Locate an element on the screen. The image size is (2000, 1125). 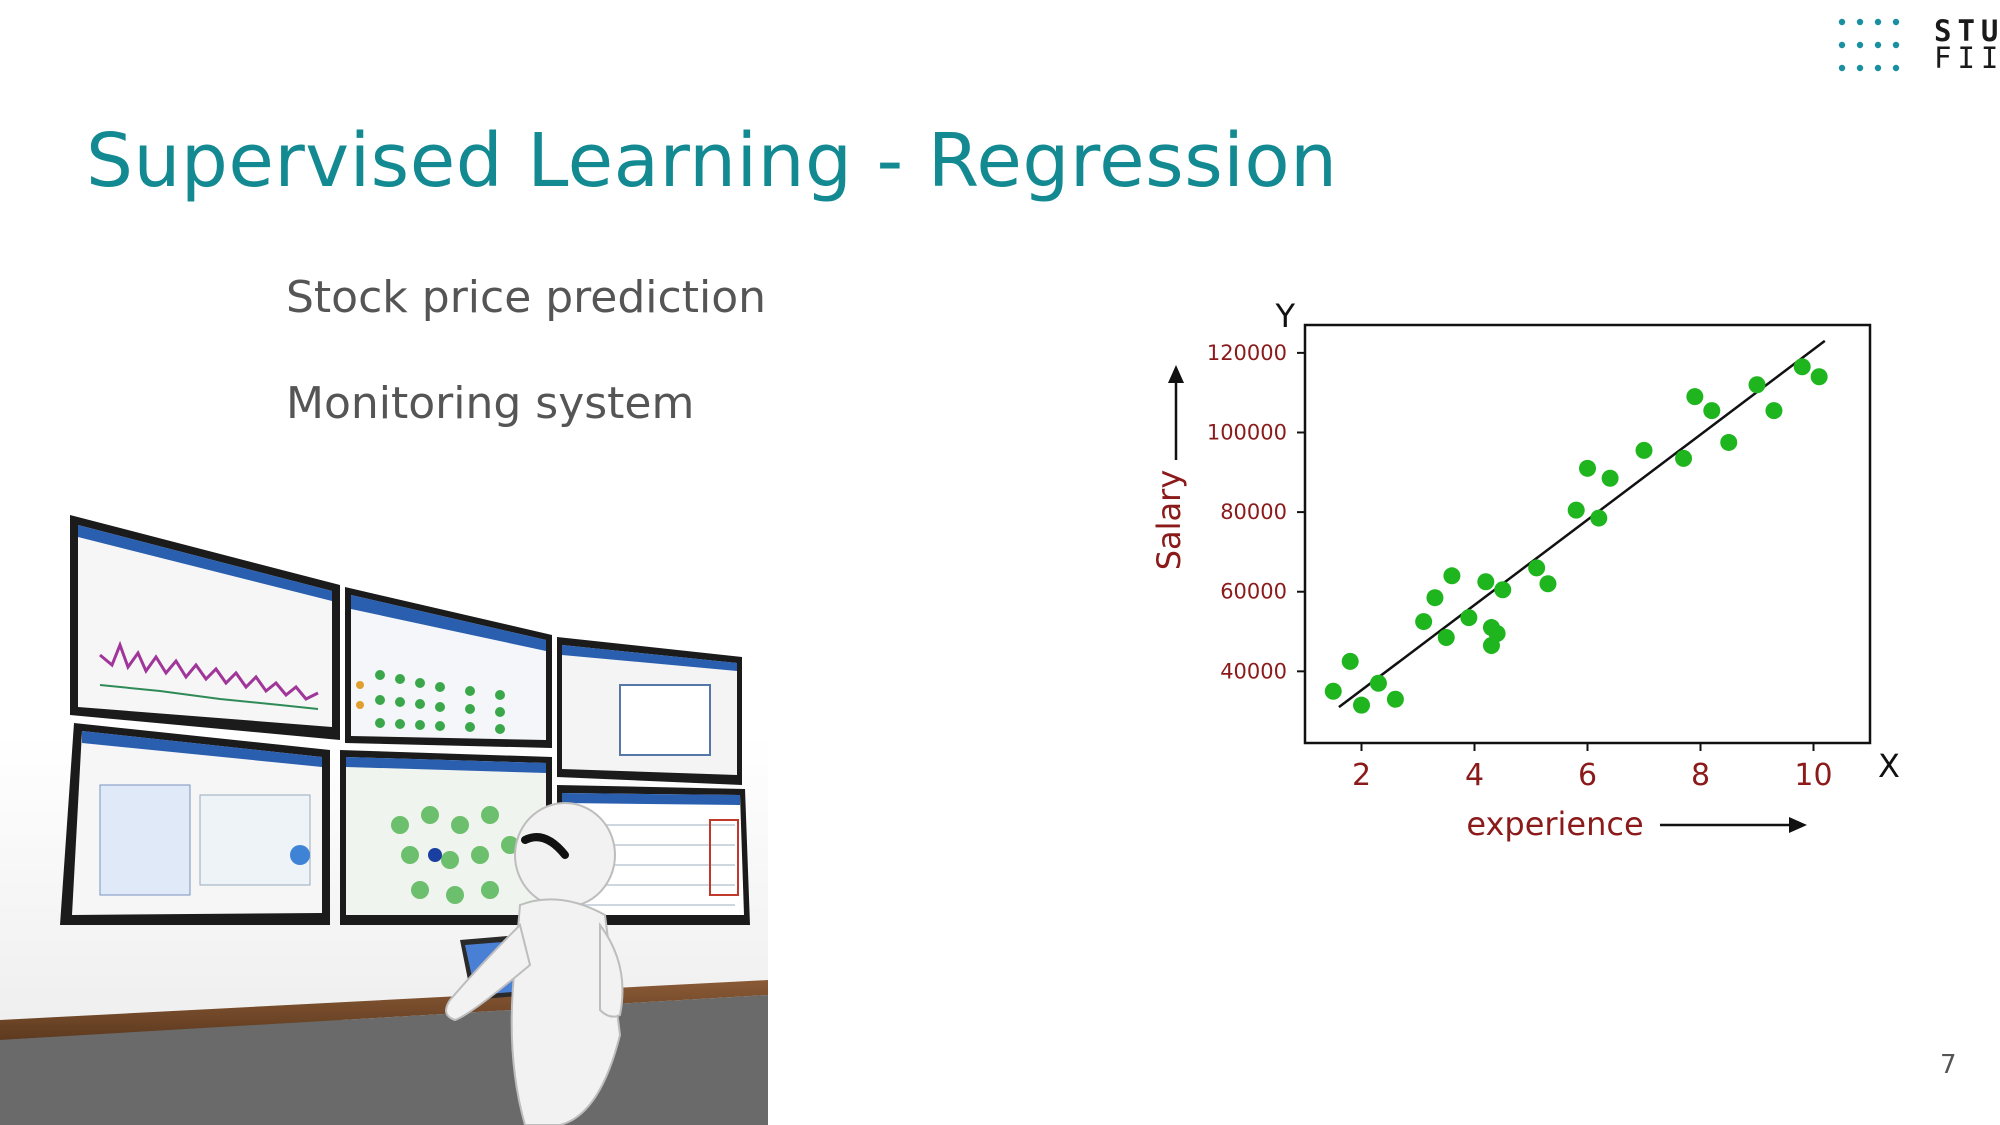
y-tick-label: 60000 is located at coordinates (1253, 592).